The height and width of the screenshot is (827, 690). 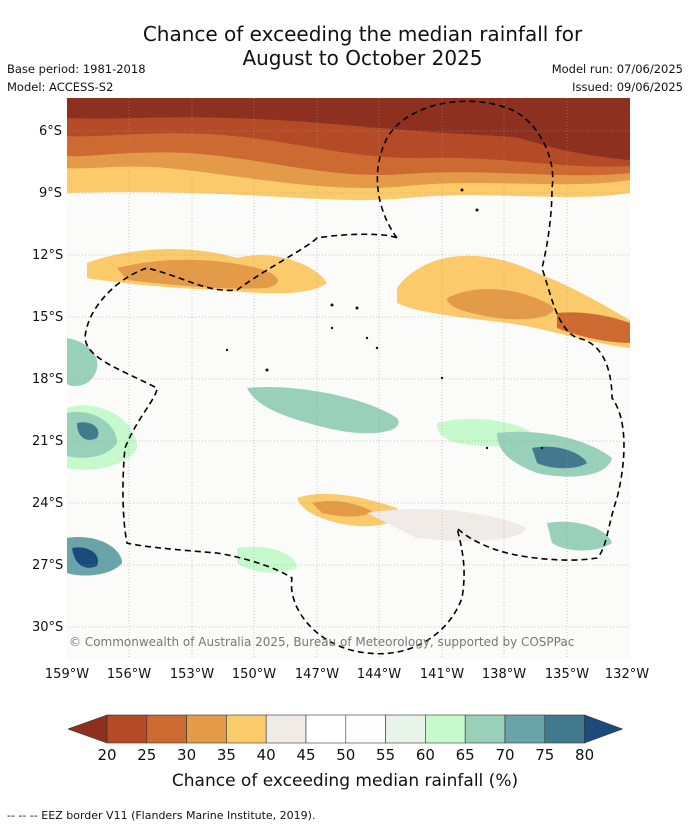 I want to click on lon-label-156w: 156°W, so click(x=129, y=674).